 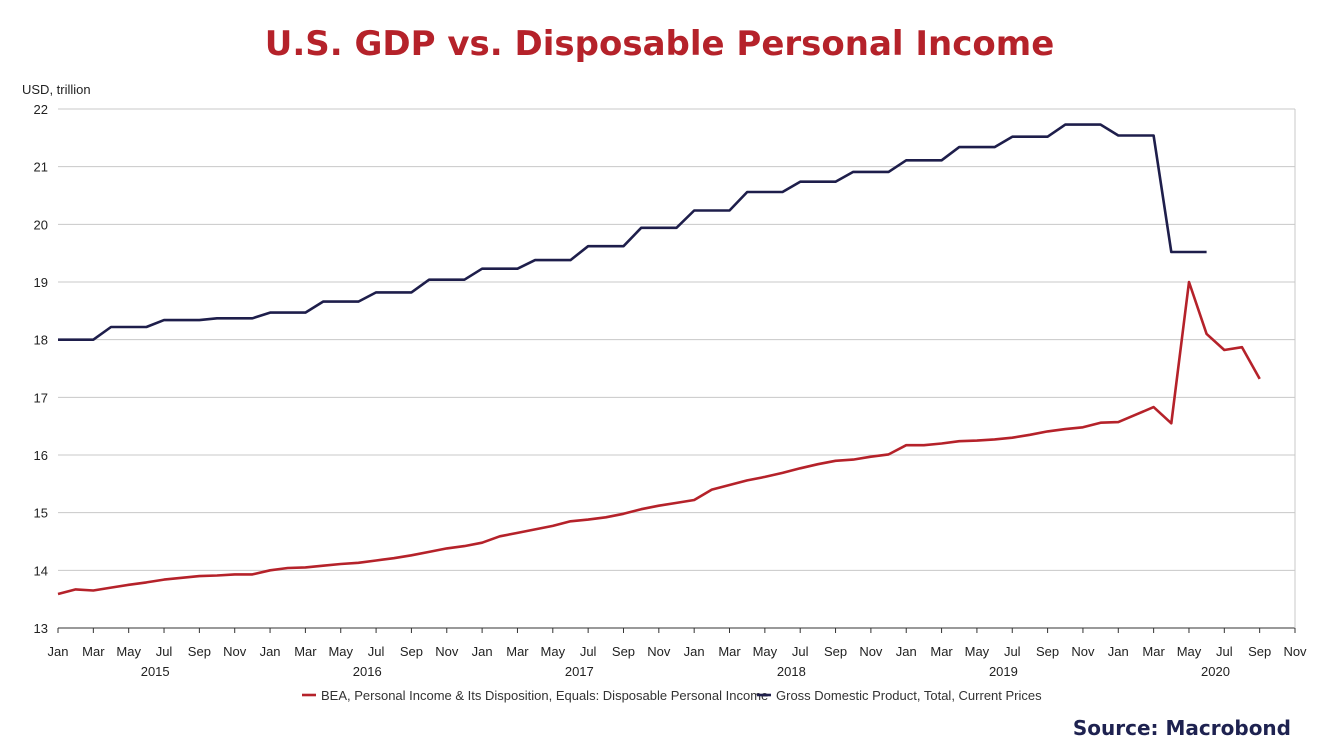 I want to click on y-tick-label: 16, so click(x=41, y=455).